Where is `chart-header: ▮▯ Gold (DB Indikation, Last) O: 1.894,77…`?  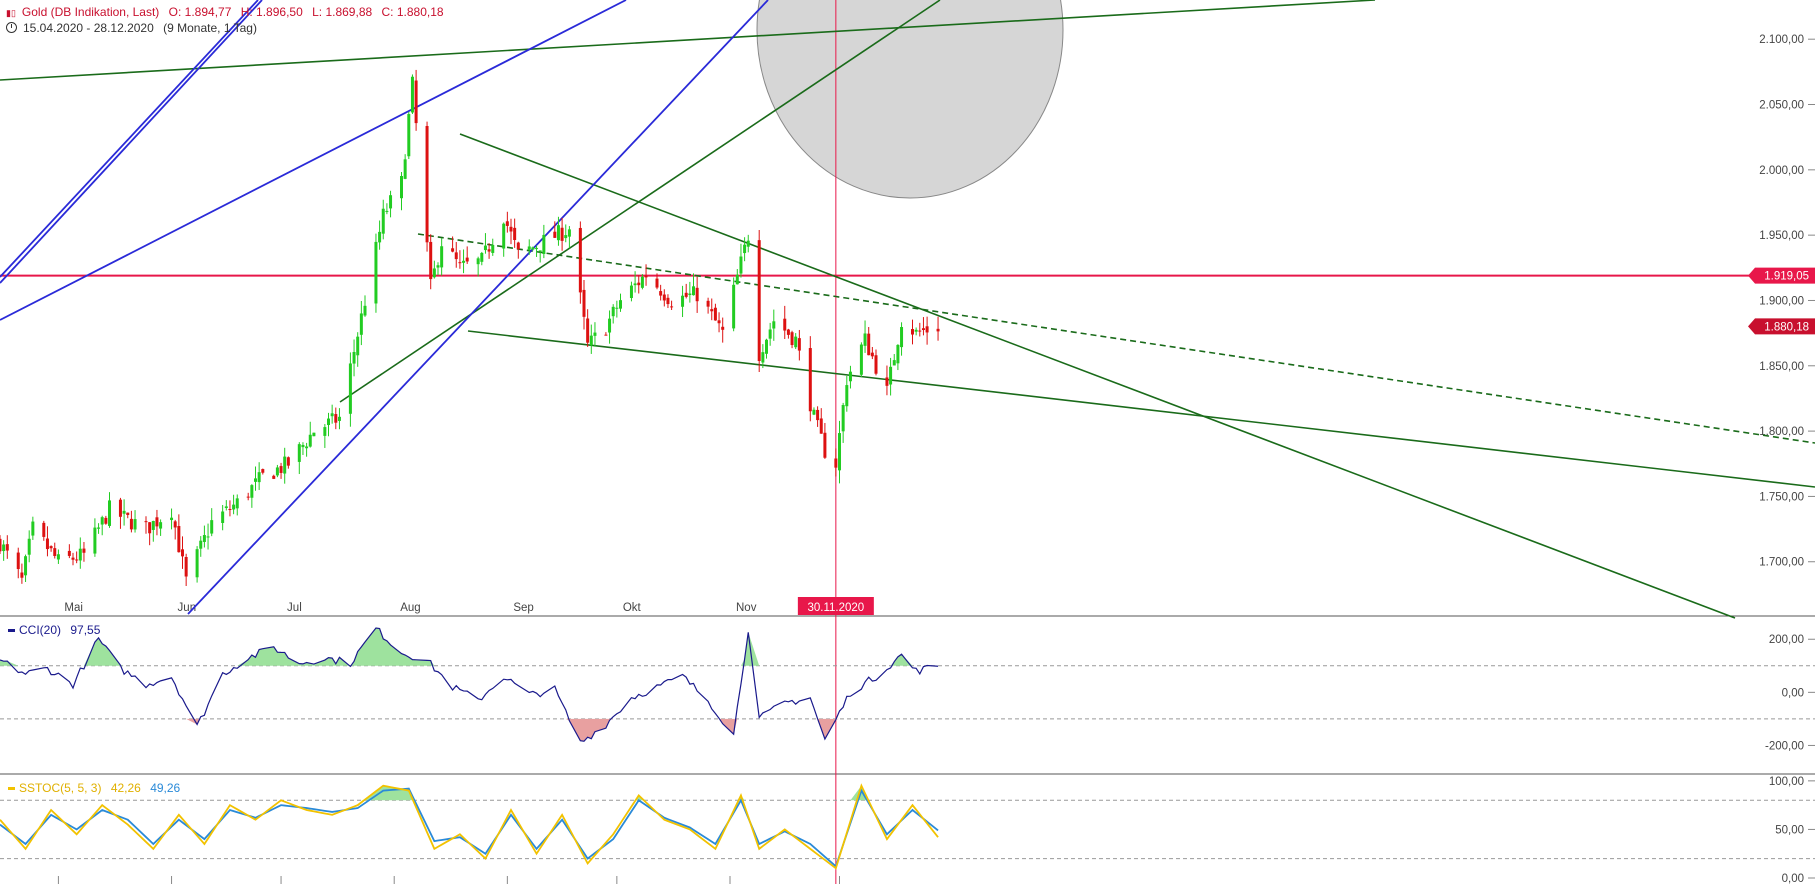 chart-header: ▮▯ Gold (DB Indikation, Last) O: 1.894,77… is located at coordinates (228, 12).